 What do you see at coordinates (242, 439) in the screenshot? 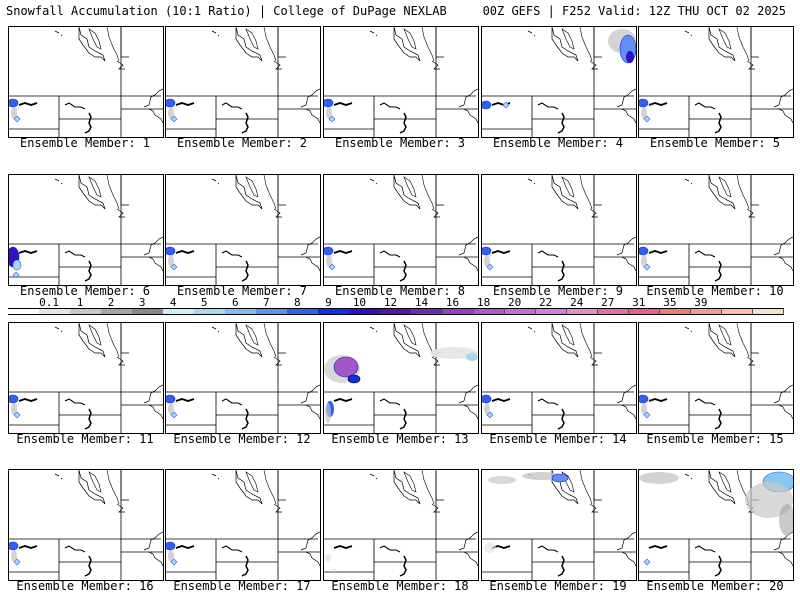
I see `member-label: Ensemble Member: 12` at bounding box center [242, 439].